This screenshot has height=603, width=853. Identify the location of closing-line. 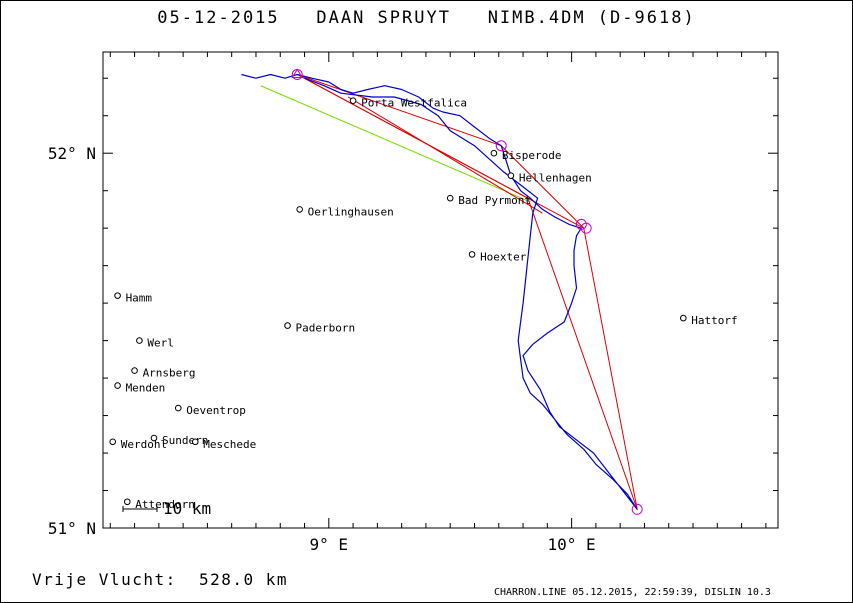
(395, 144).